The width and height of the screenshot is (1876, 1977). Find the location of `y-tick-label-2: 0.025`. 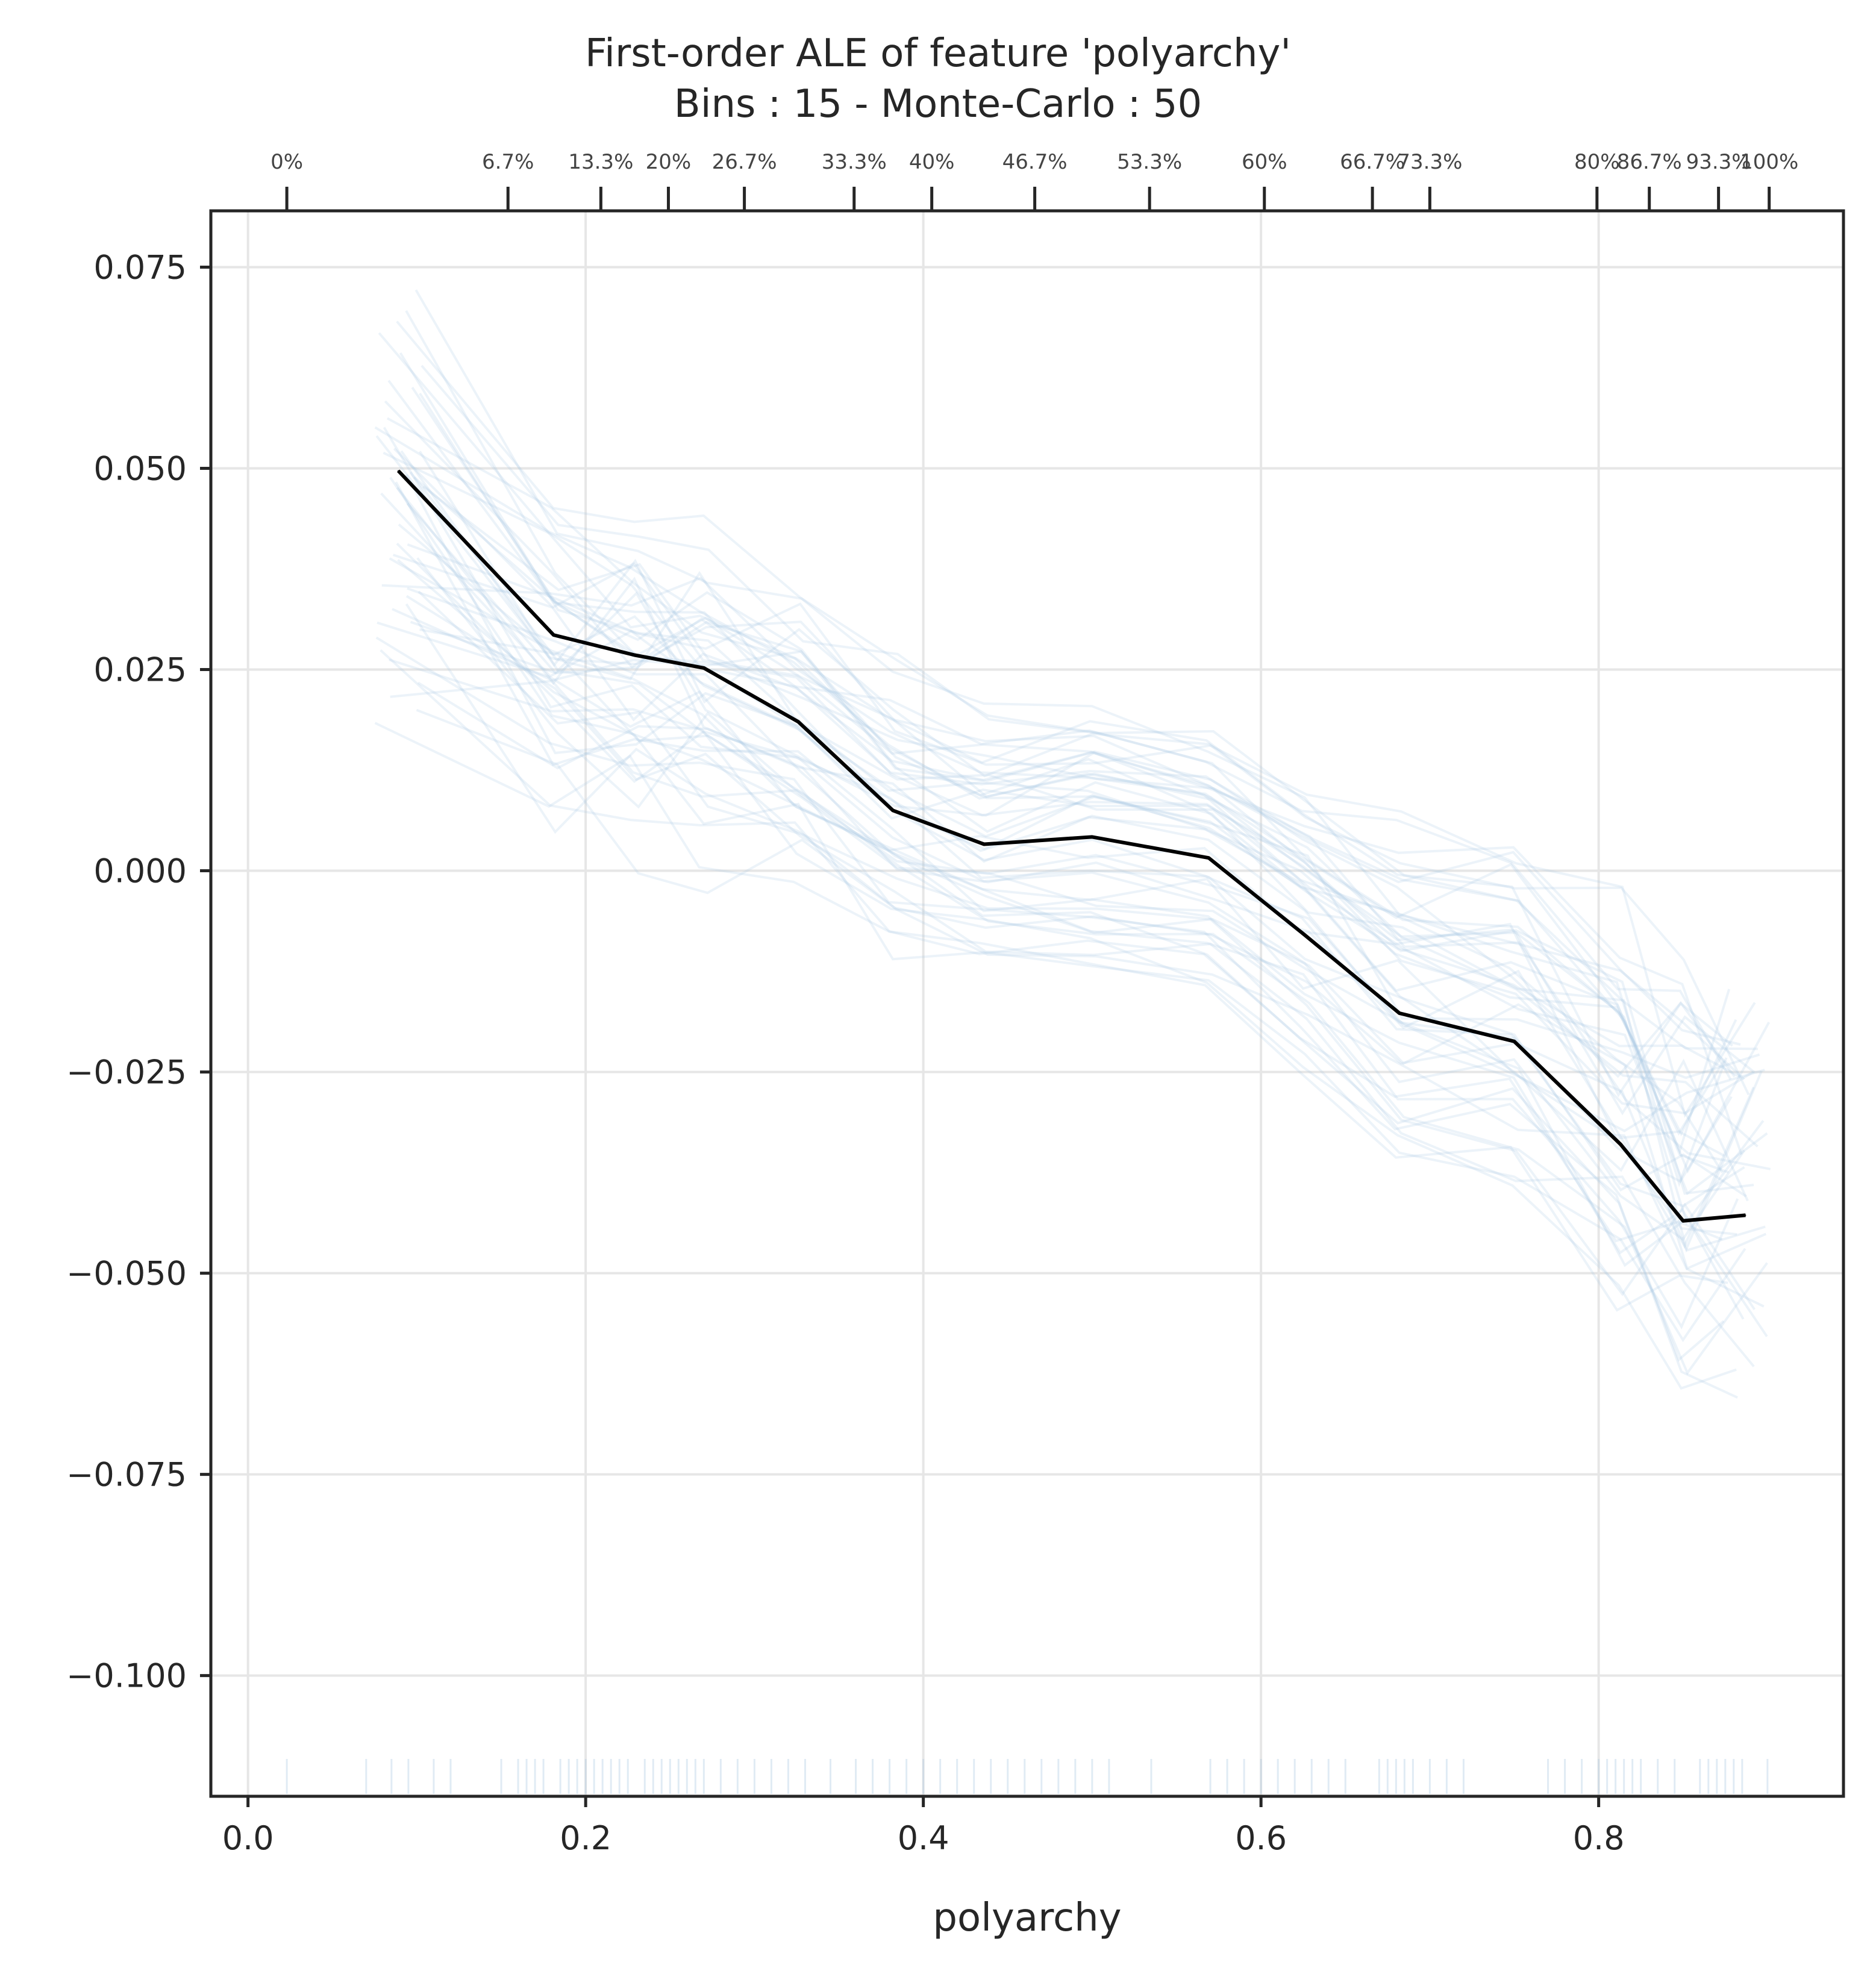

y-tick-label-2: 0.025 is located at coordinates (140, 670).